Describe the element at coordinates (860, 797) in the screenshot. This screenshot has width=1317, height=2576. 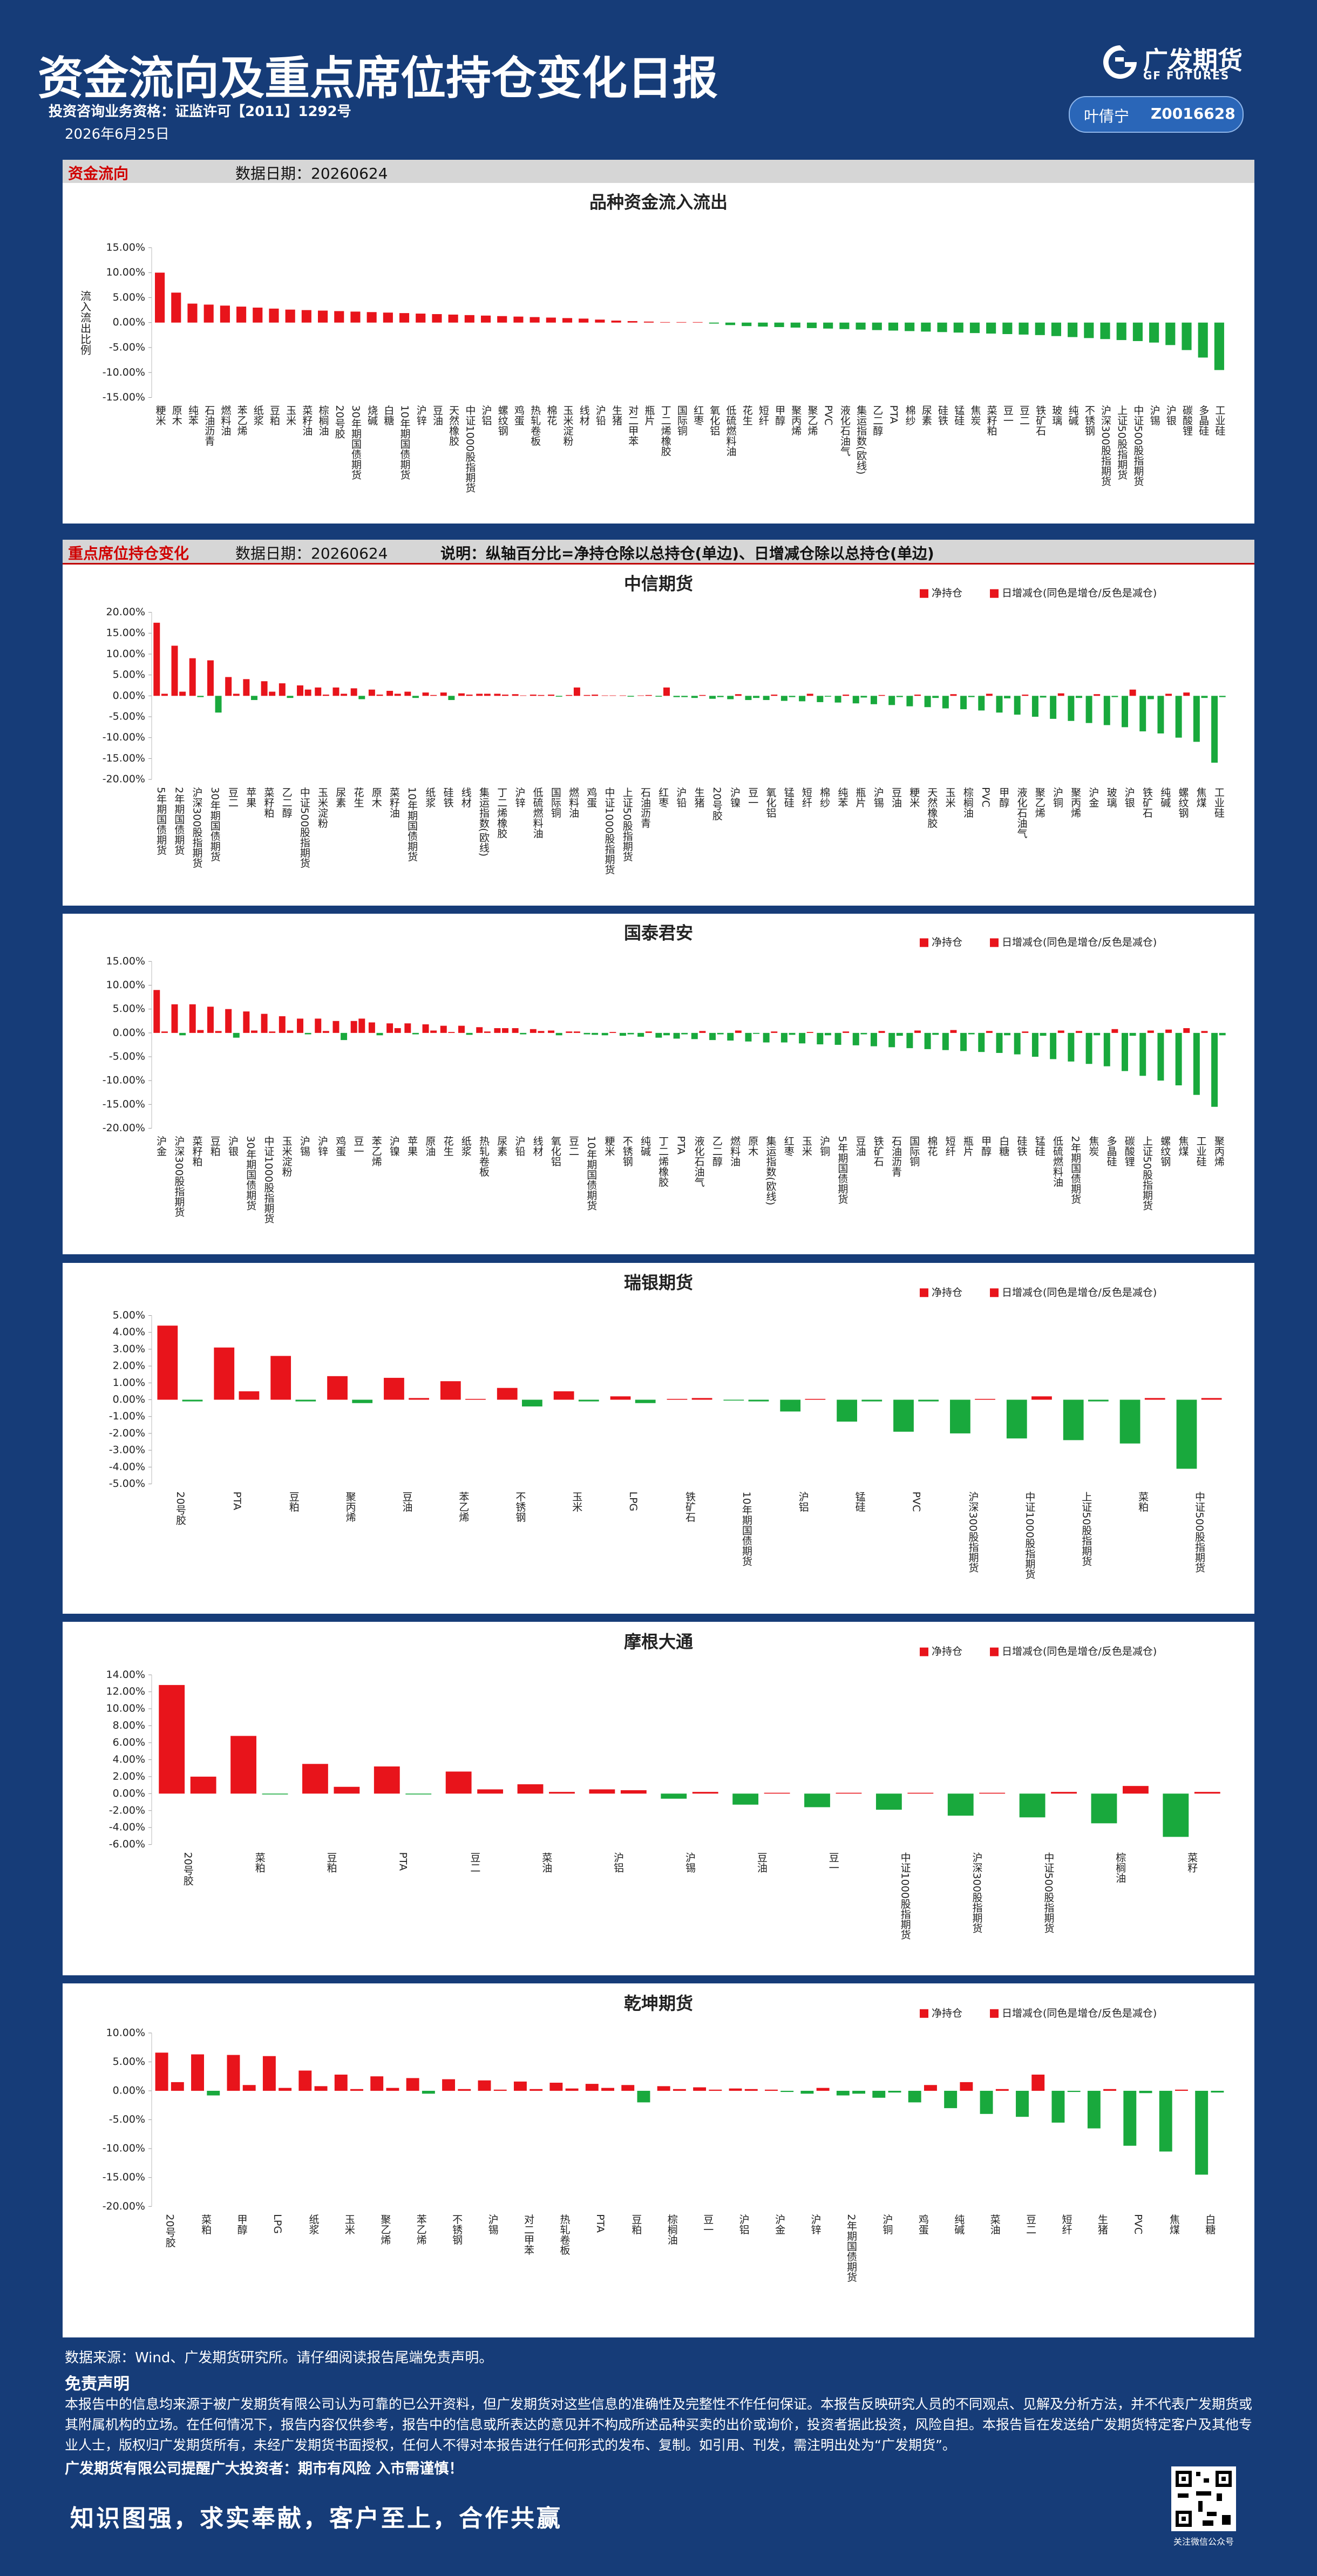
I see `x-tick-label: 瓶片` at that location.